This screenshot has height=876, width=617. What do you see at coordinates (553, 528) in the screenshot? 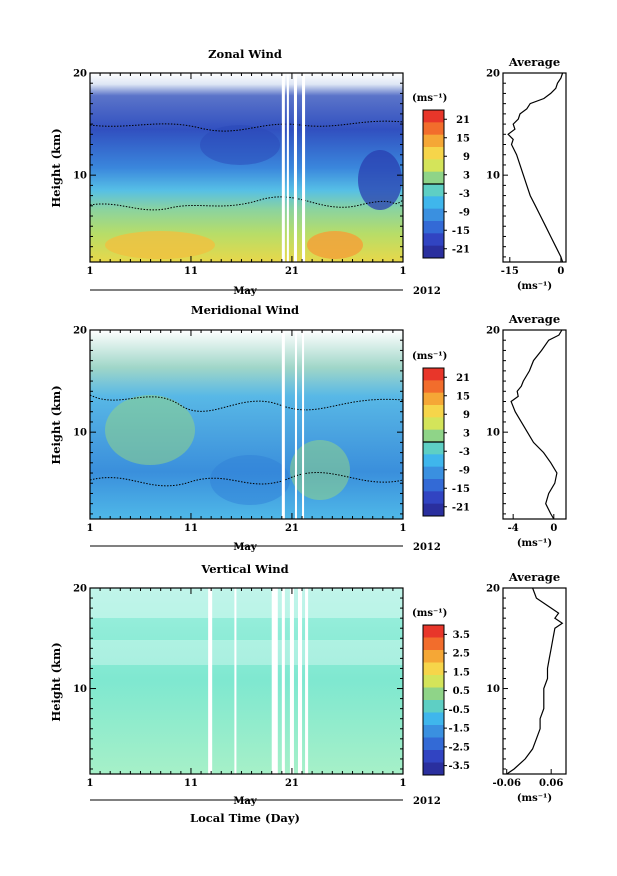
I see `profile-x-tick-label: 0` at bounding box center [553, 528].